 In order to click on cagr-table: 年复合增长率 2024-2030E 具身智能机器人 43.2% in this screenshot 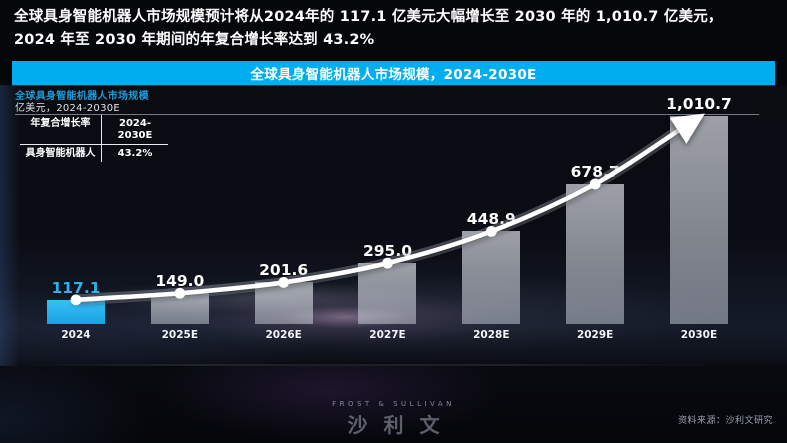, I will do `click(94, 138)`.